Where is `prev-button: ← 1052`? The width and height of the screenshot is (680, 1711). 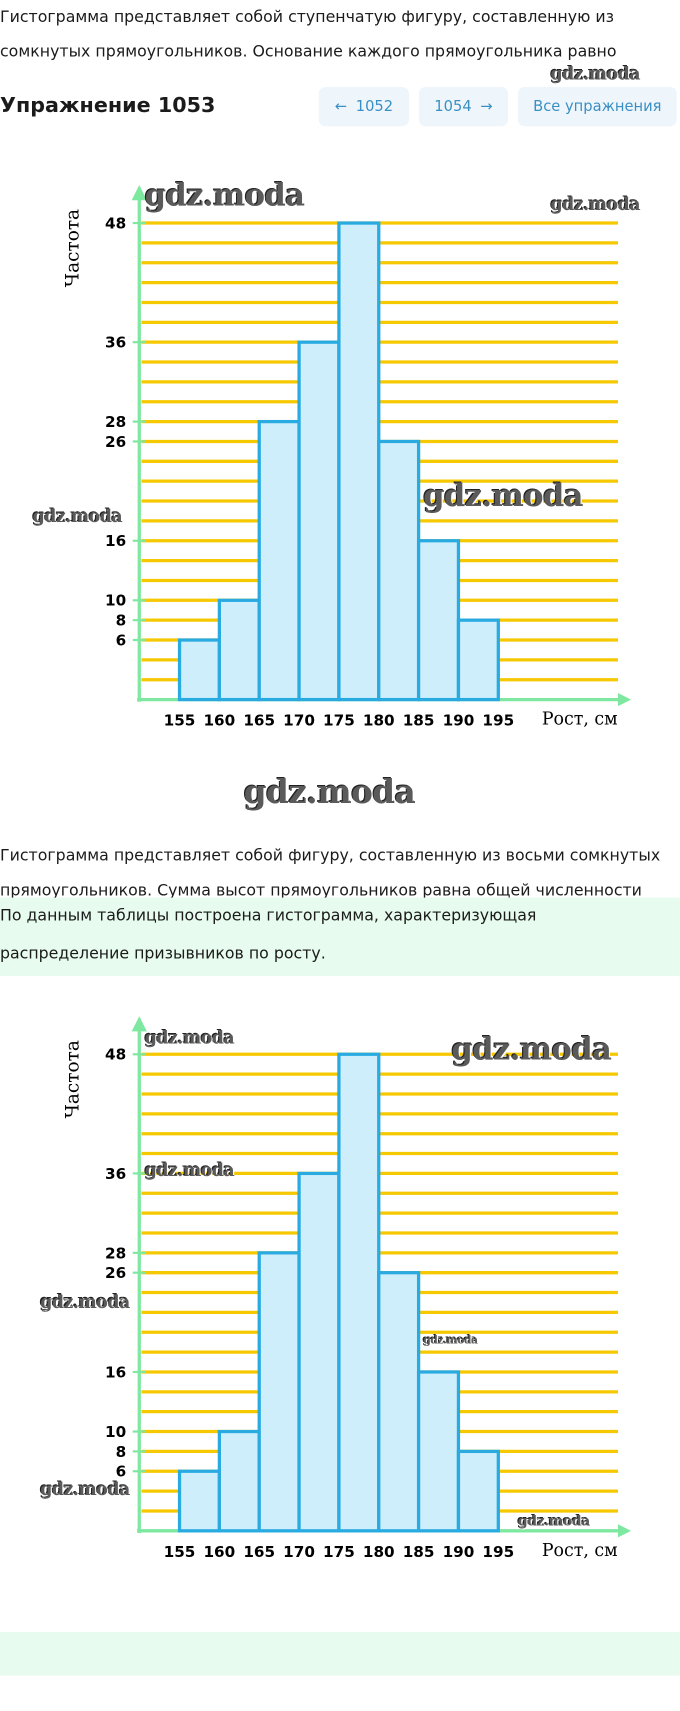
prev-button: ← 1052 is located at coordinates (364, 107).